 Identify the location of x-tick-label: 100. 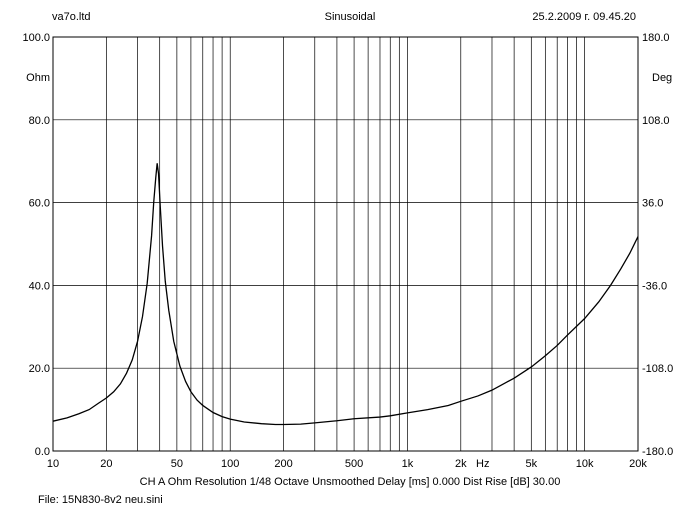
(230, 464).